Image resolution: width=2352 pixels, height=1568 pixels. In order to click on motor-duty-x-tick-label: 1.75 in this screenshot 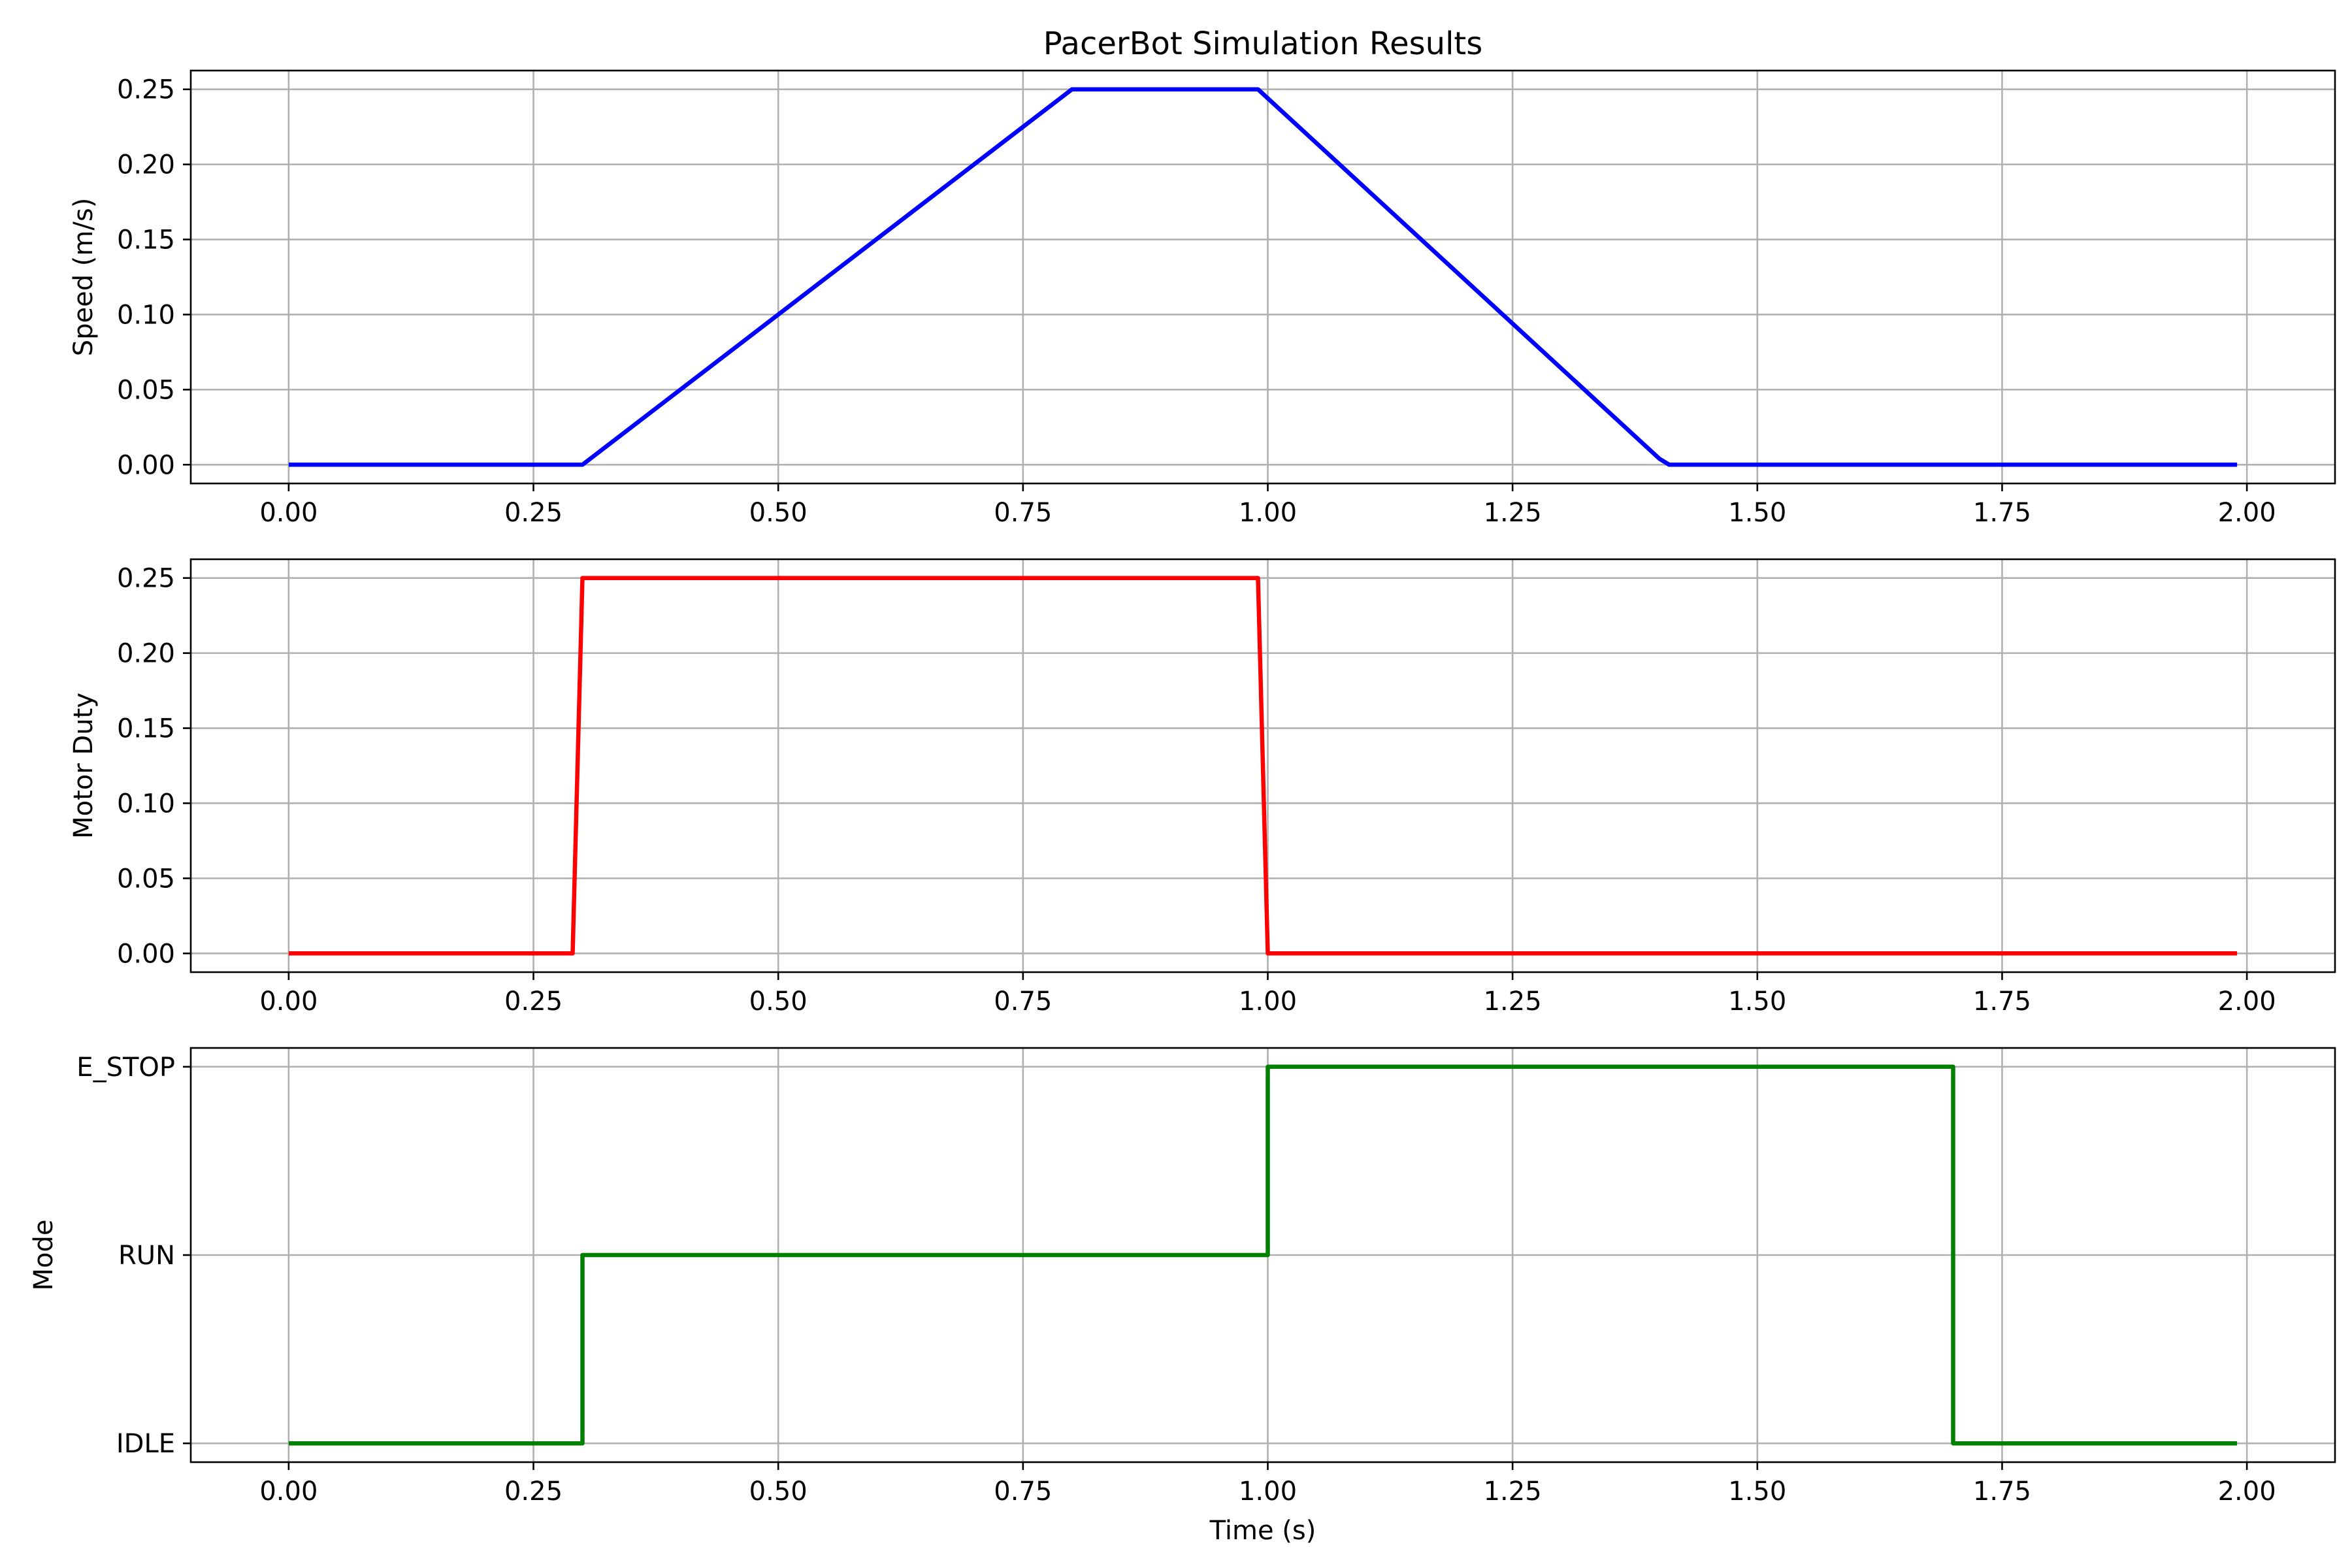, I will do `click(2002, 1002)`.